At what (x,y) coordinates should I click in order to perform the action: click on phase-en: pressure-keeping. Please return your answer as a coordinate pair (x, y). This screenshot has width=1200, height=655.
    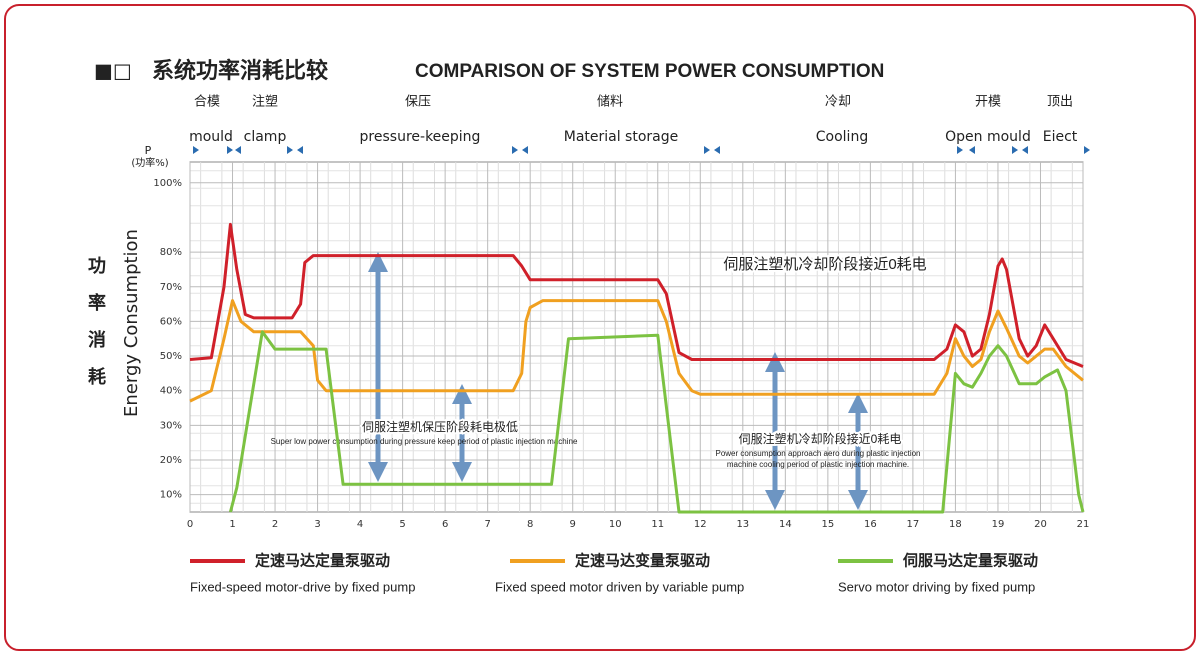
    Looking at the image, I should click on (420, 137).